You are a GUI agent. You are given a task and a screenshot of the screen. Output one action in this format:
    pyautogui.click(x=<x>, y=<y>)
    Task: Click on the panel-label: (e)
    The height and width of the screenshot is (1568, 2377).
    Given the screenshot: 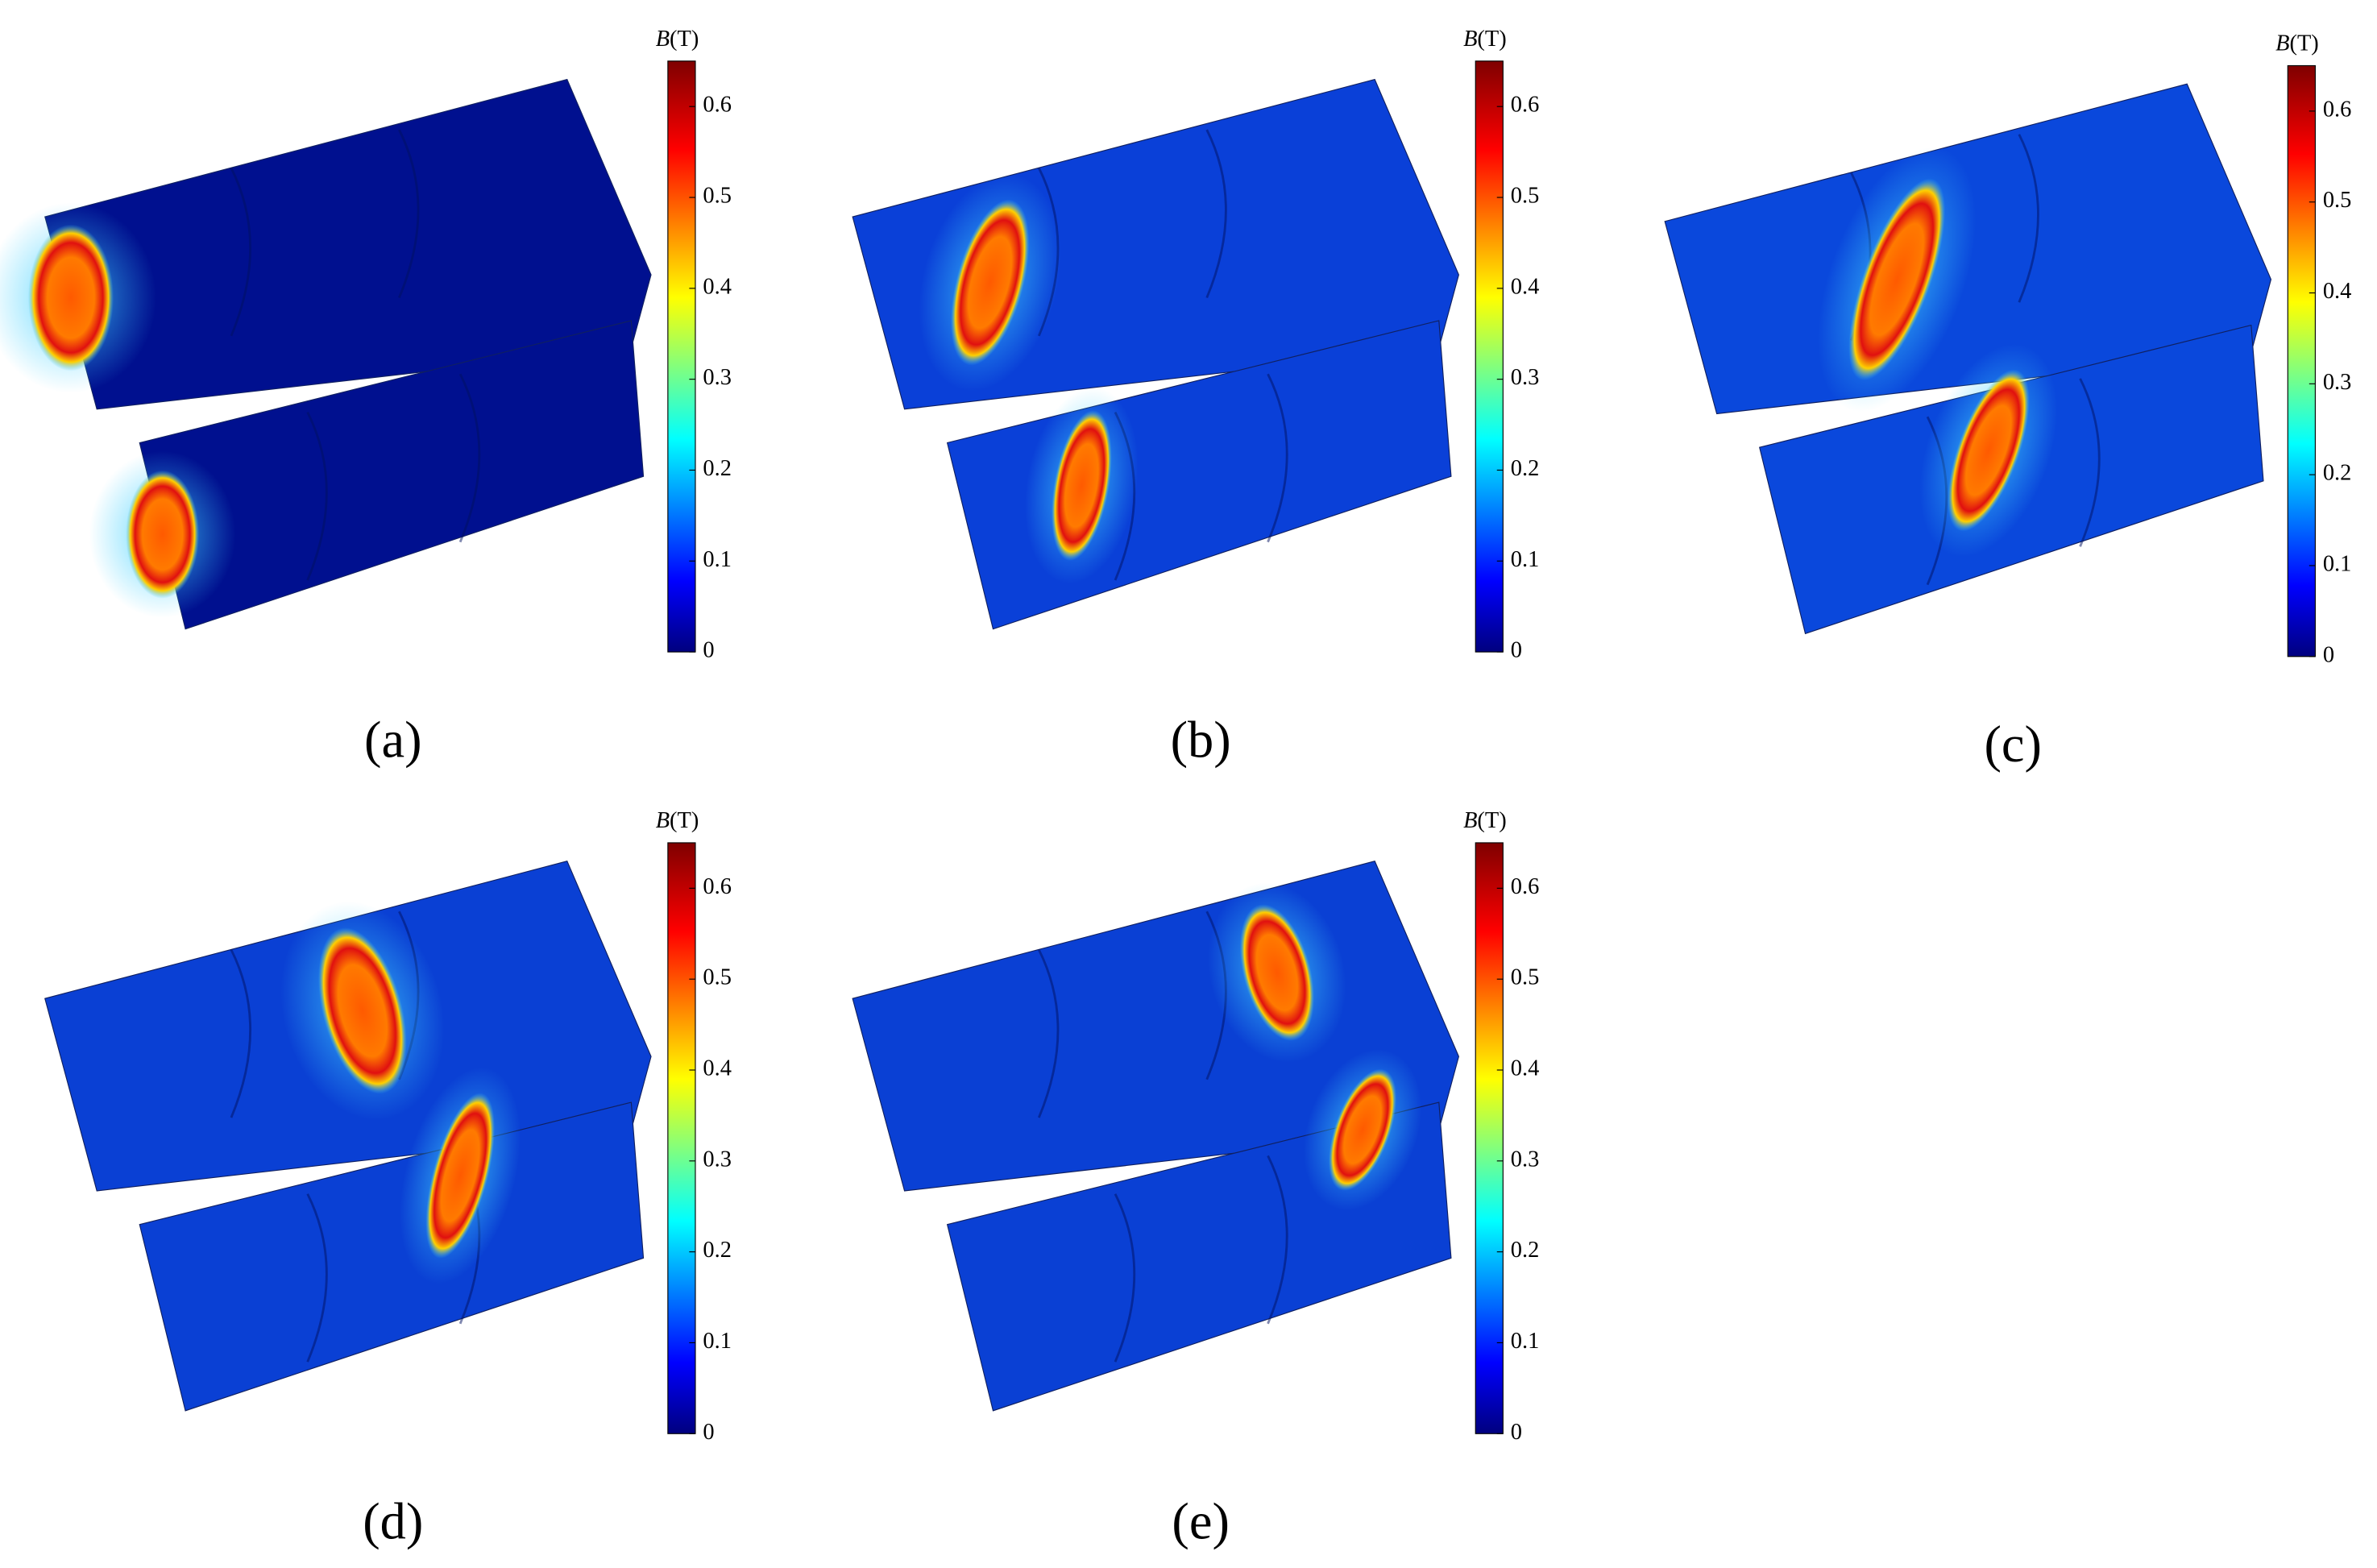 What is the action you would take?
    pyautogui.click(x=1200, y=1521)
    